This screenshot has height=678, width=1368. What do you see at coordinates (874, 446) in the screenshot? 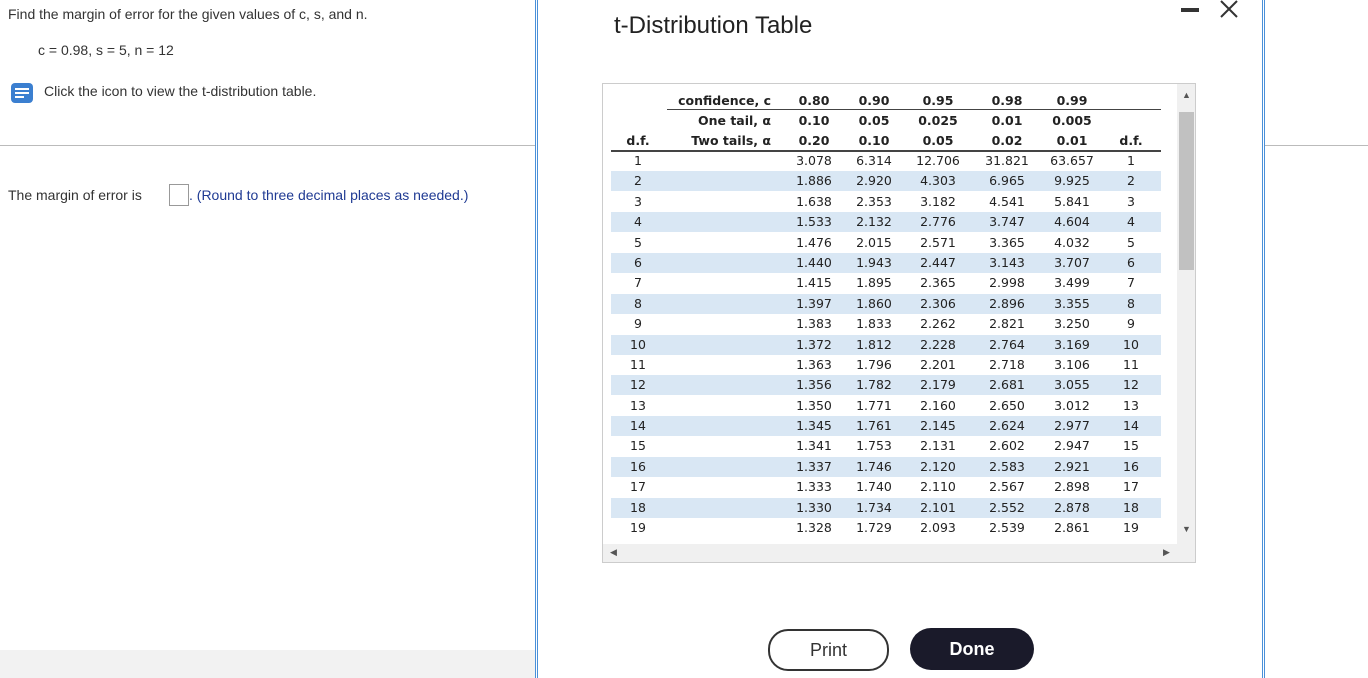
I see `value-cell: 1.753` at bounding box center [874, 446].